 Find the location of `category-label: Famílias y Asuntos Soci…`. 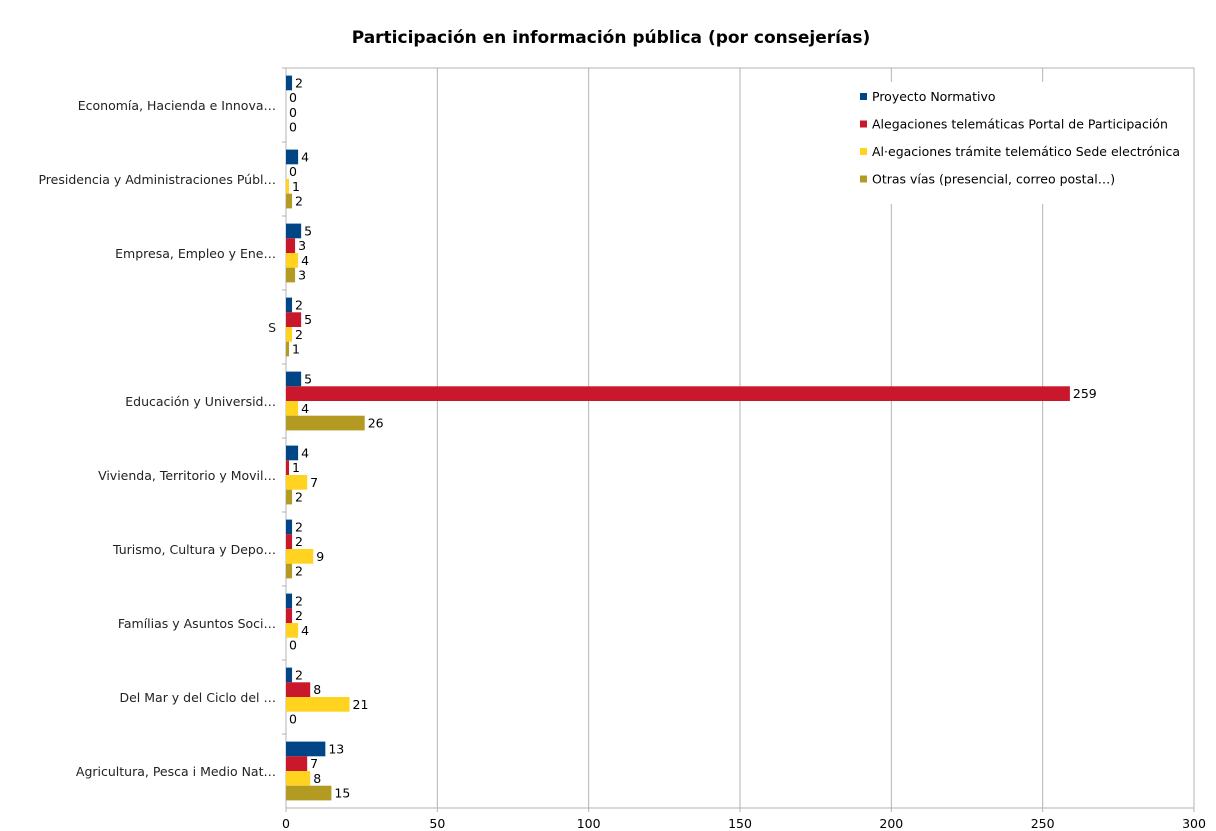

category-label: Famílias y Asuntos Soci… is located at coordinates (197, 623).